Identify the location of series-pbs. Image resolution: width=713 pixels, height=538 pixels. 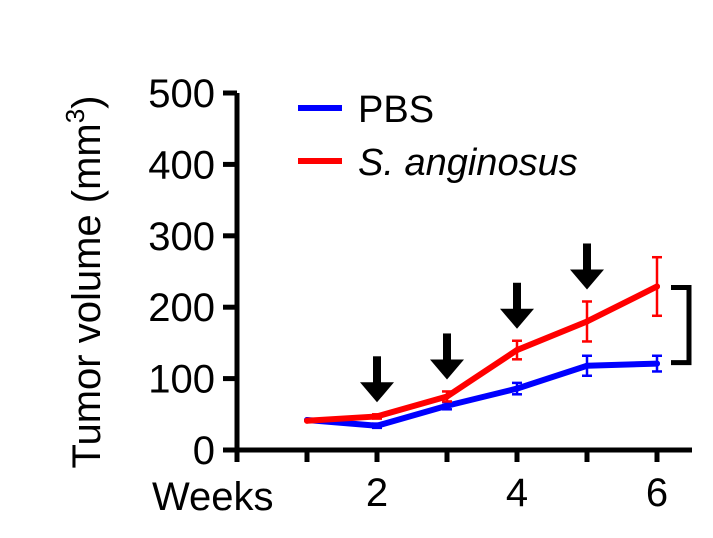
(483, 392).